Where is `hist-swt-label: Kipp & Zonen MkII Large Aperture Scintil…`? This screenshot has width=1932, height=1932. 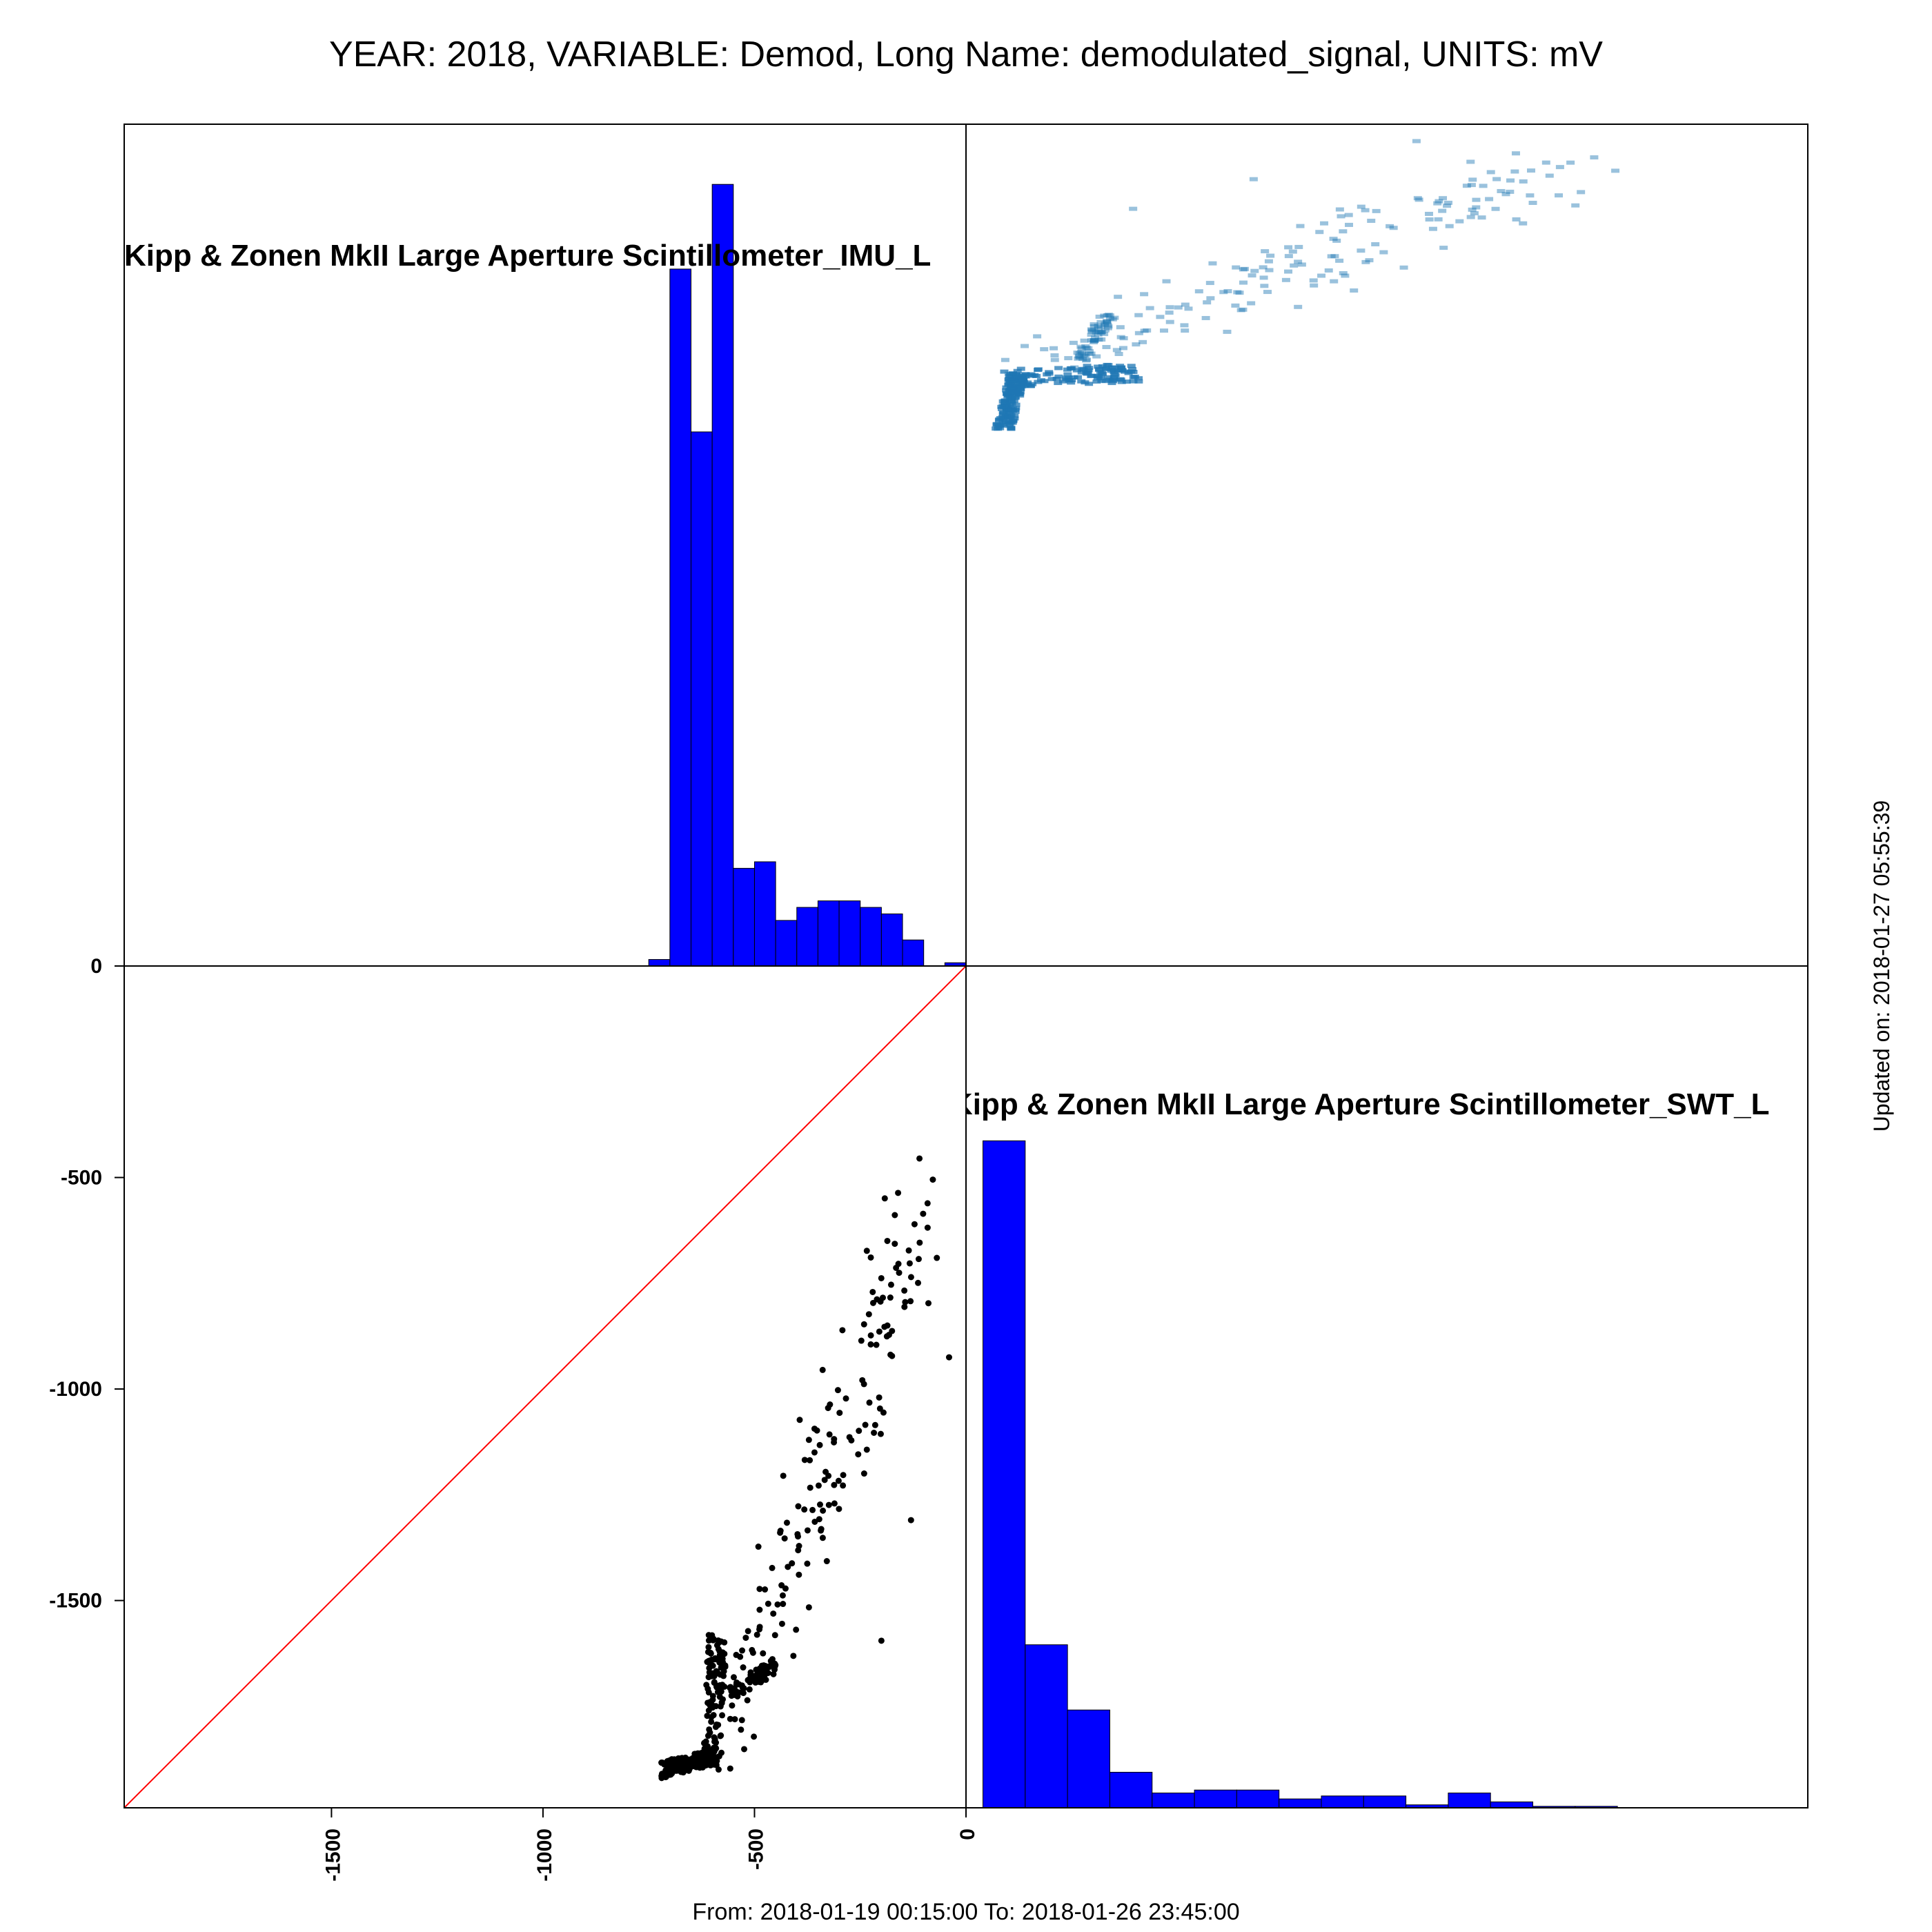
hist-swt-label: Kipp & Zonen MkII Large Aperture Scintil… is located at coordinates (1360, 1104).